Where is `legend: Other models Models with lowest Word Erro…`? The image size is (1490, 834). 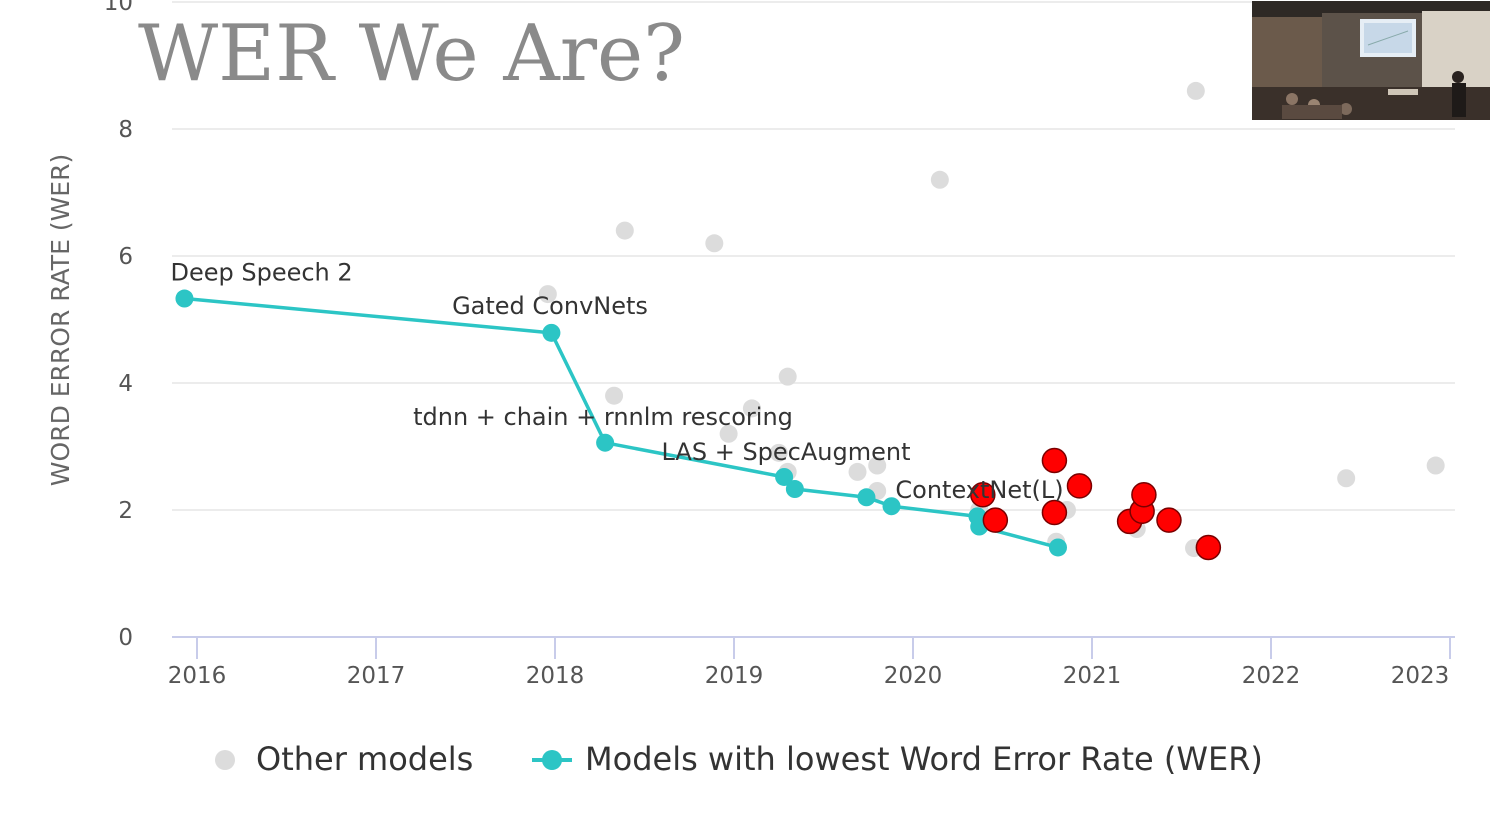 legend: Other models Models with lowest Word Erro… is located at coordinates (739, 759).